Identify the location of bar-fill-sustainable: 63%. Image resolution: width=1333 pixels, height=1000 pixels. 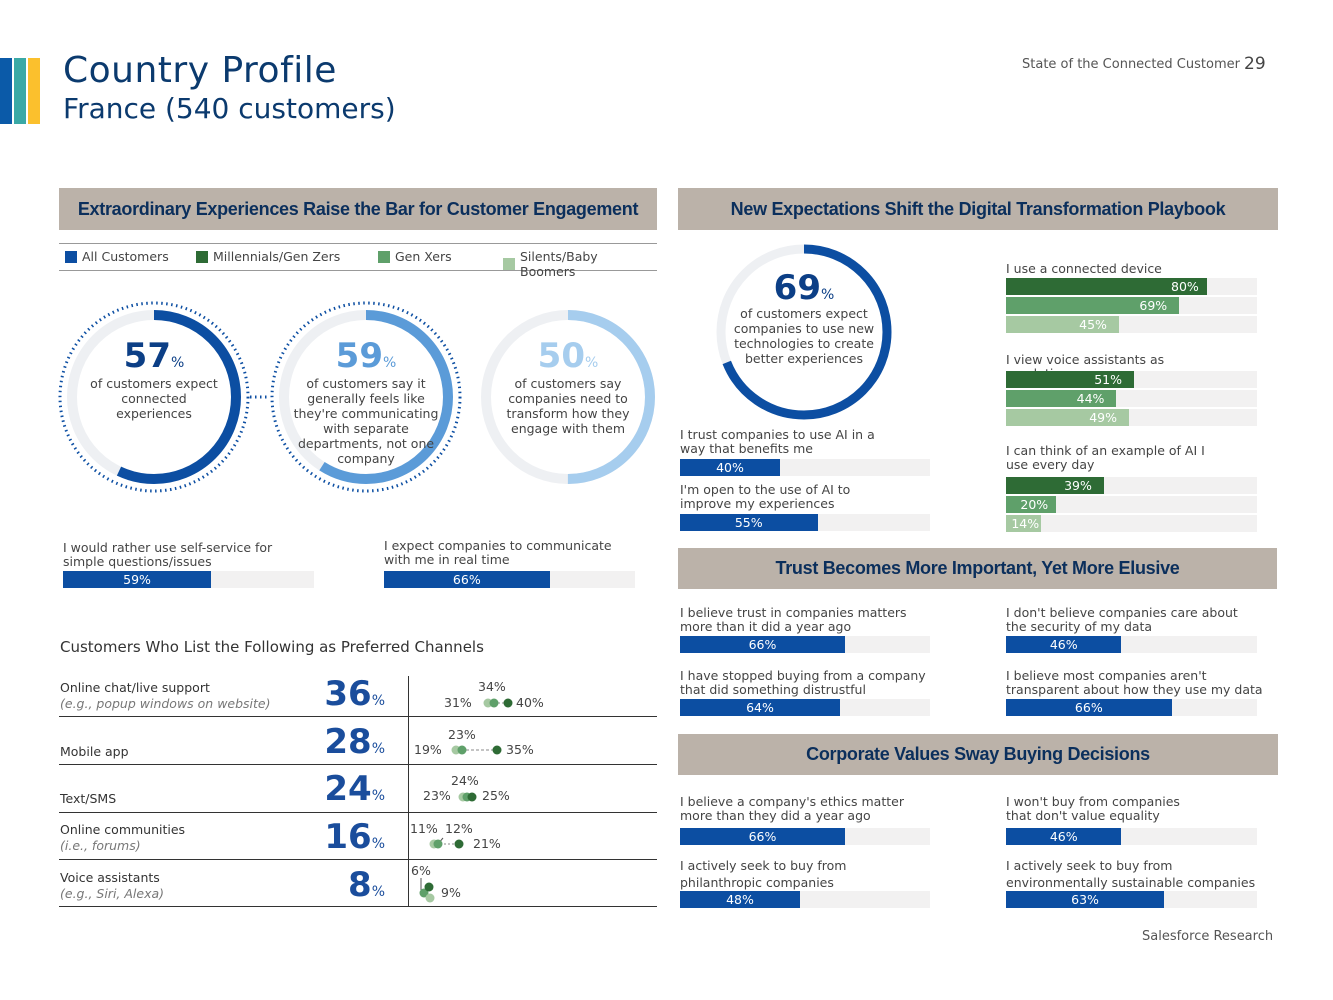
(1085, 899).